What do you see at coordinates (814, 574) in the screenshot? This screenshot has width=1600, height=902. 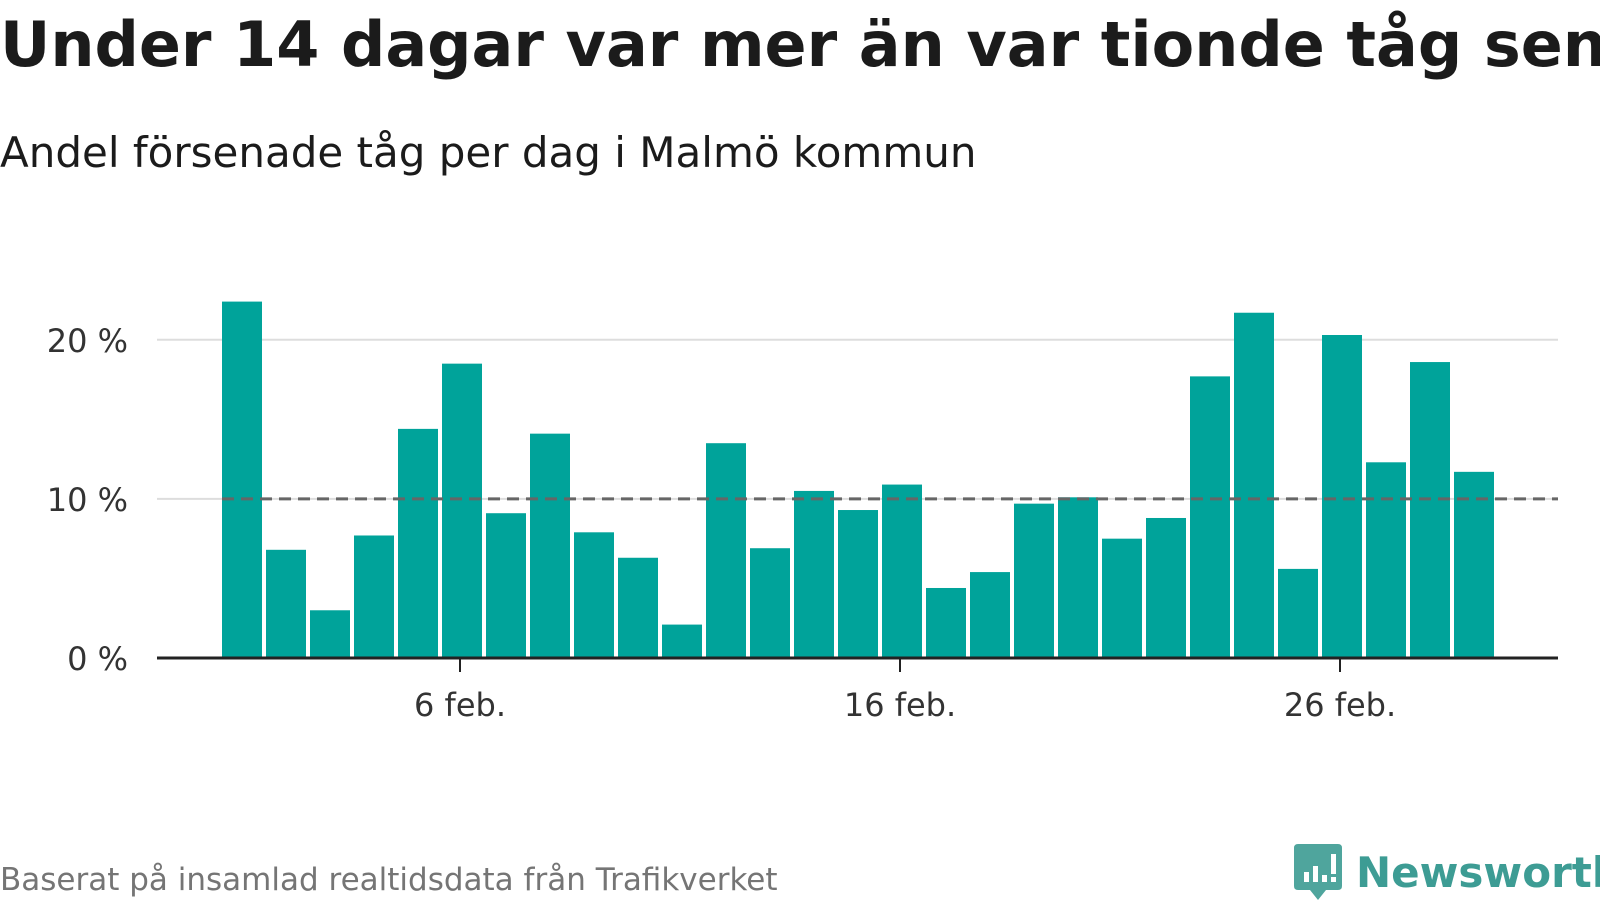 I see `bar: 14 feb.: 10.5 %` at bounding box center [814, 574].